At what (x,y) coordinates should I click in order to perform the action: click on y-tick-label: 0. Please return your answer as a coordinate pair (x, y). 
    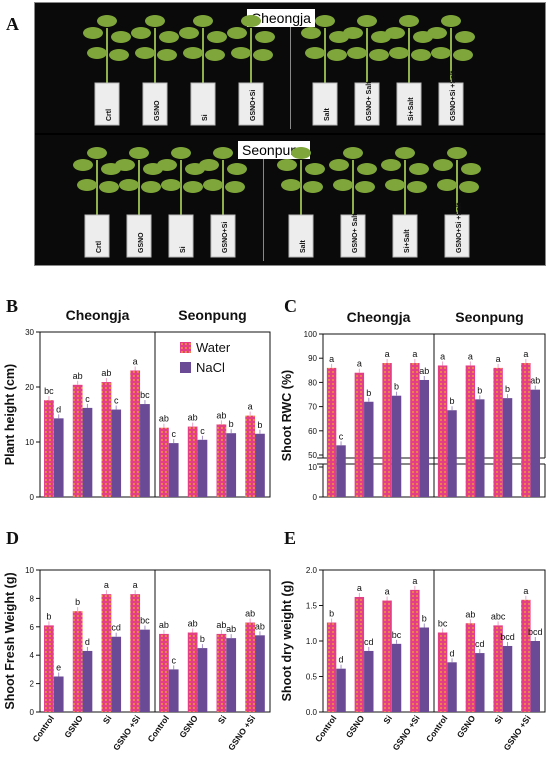
    Looking at the image, I should click on (315, 497).